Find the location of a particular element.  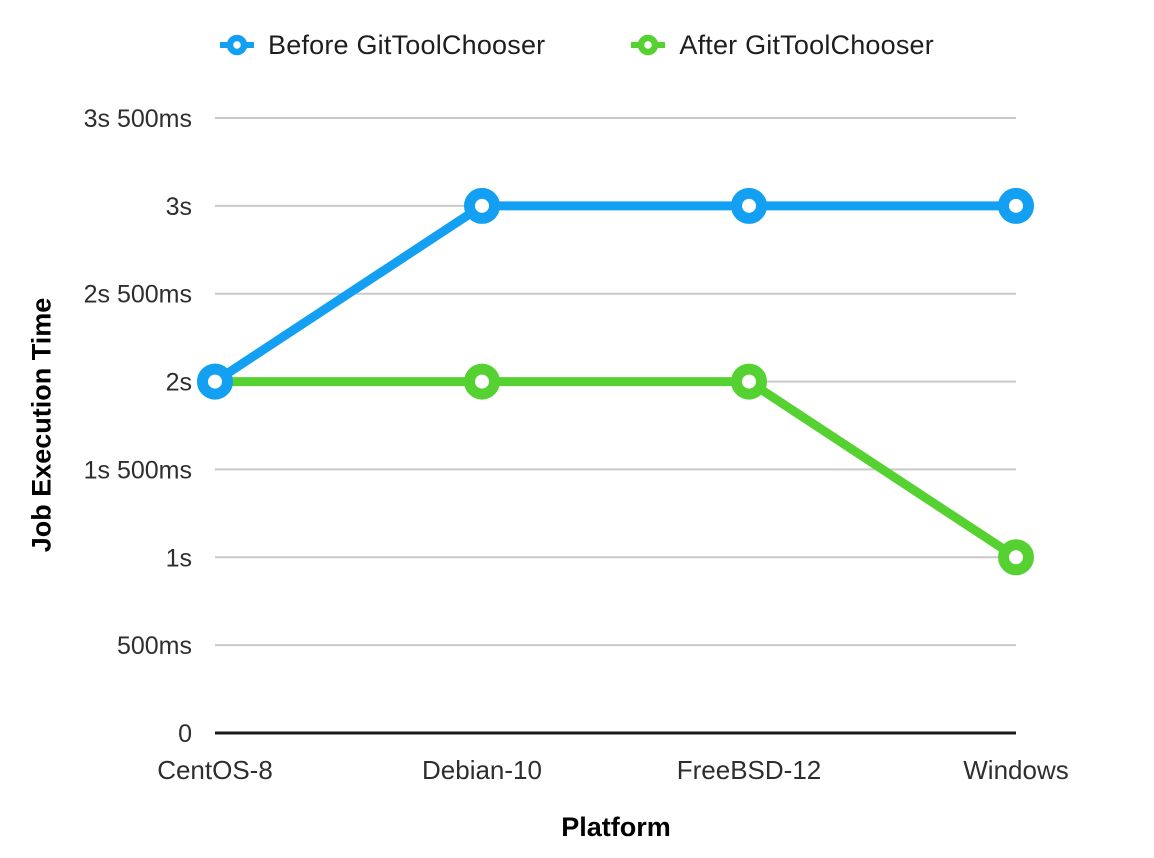

y-tick-label-3500ms: 3s 500ms is located at coordinates (138, 119).